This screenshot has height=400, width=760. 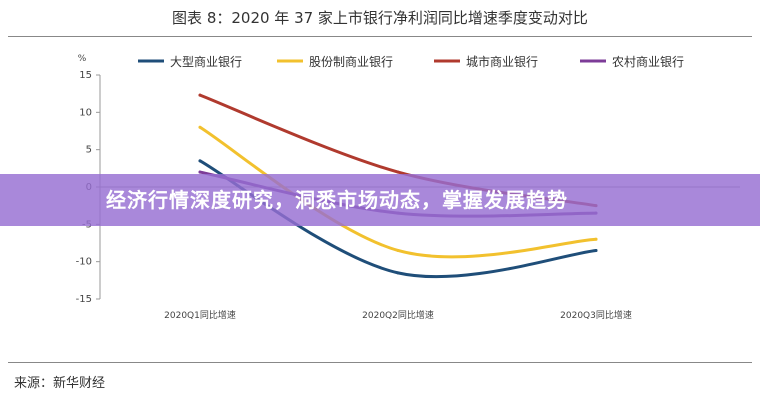 I want to click on y-tick-label: -15, so click(x=84, y=299).